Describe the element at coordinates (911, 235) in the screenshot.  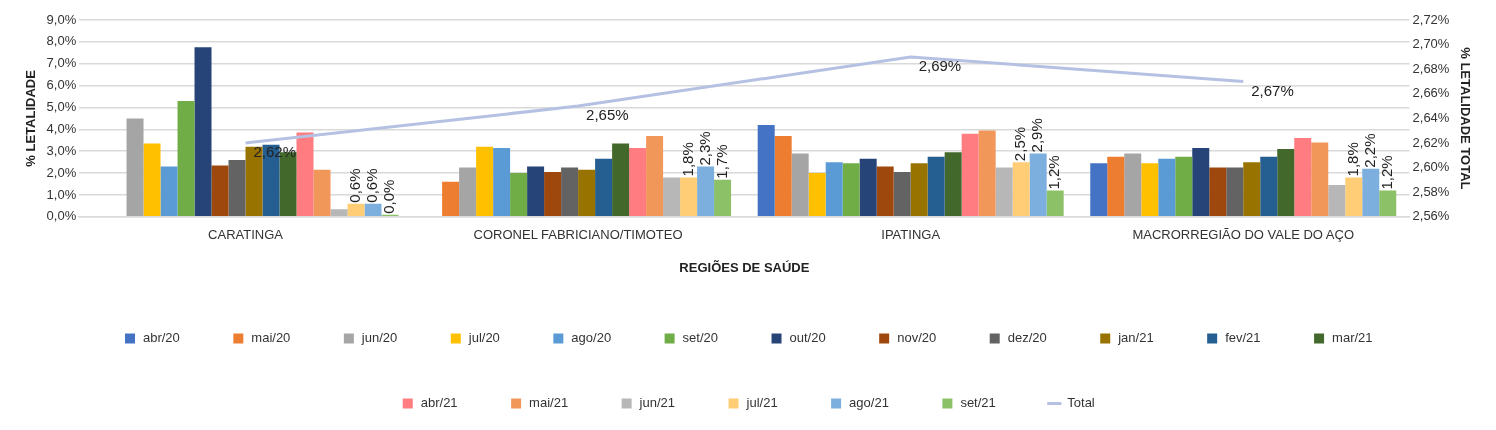
I see `x-tick-label: IPATINGA` at that location.